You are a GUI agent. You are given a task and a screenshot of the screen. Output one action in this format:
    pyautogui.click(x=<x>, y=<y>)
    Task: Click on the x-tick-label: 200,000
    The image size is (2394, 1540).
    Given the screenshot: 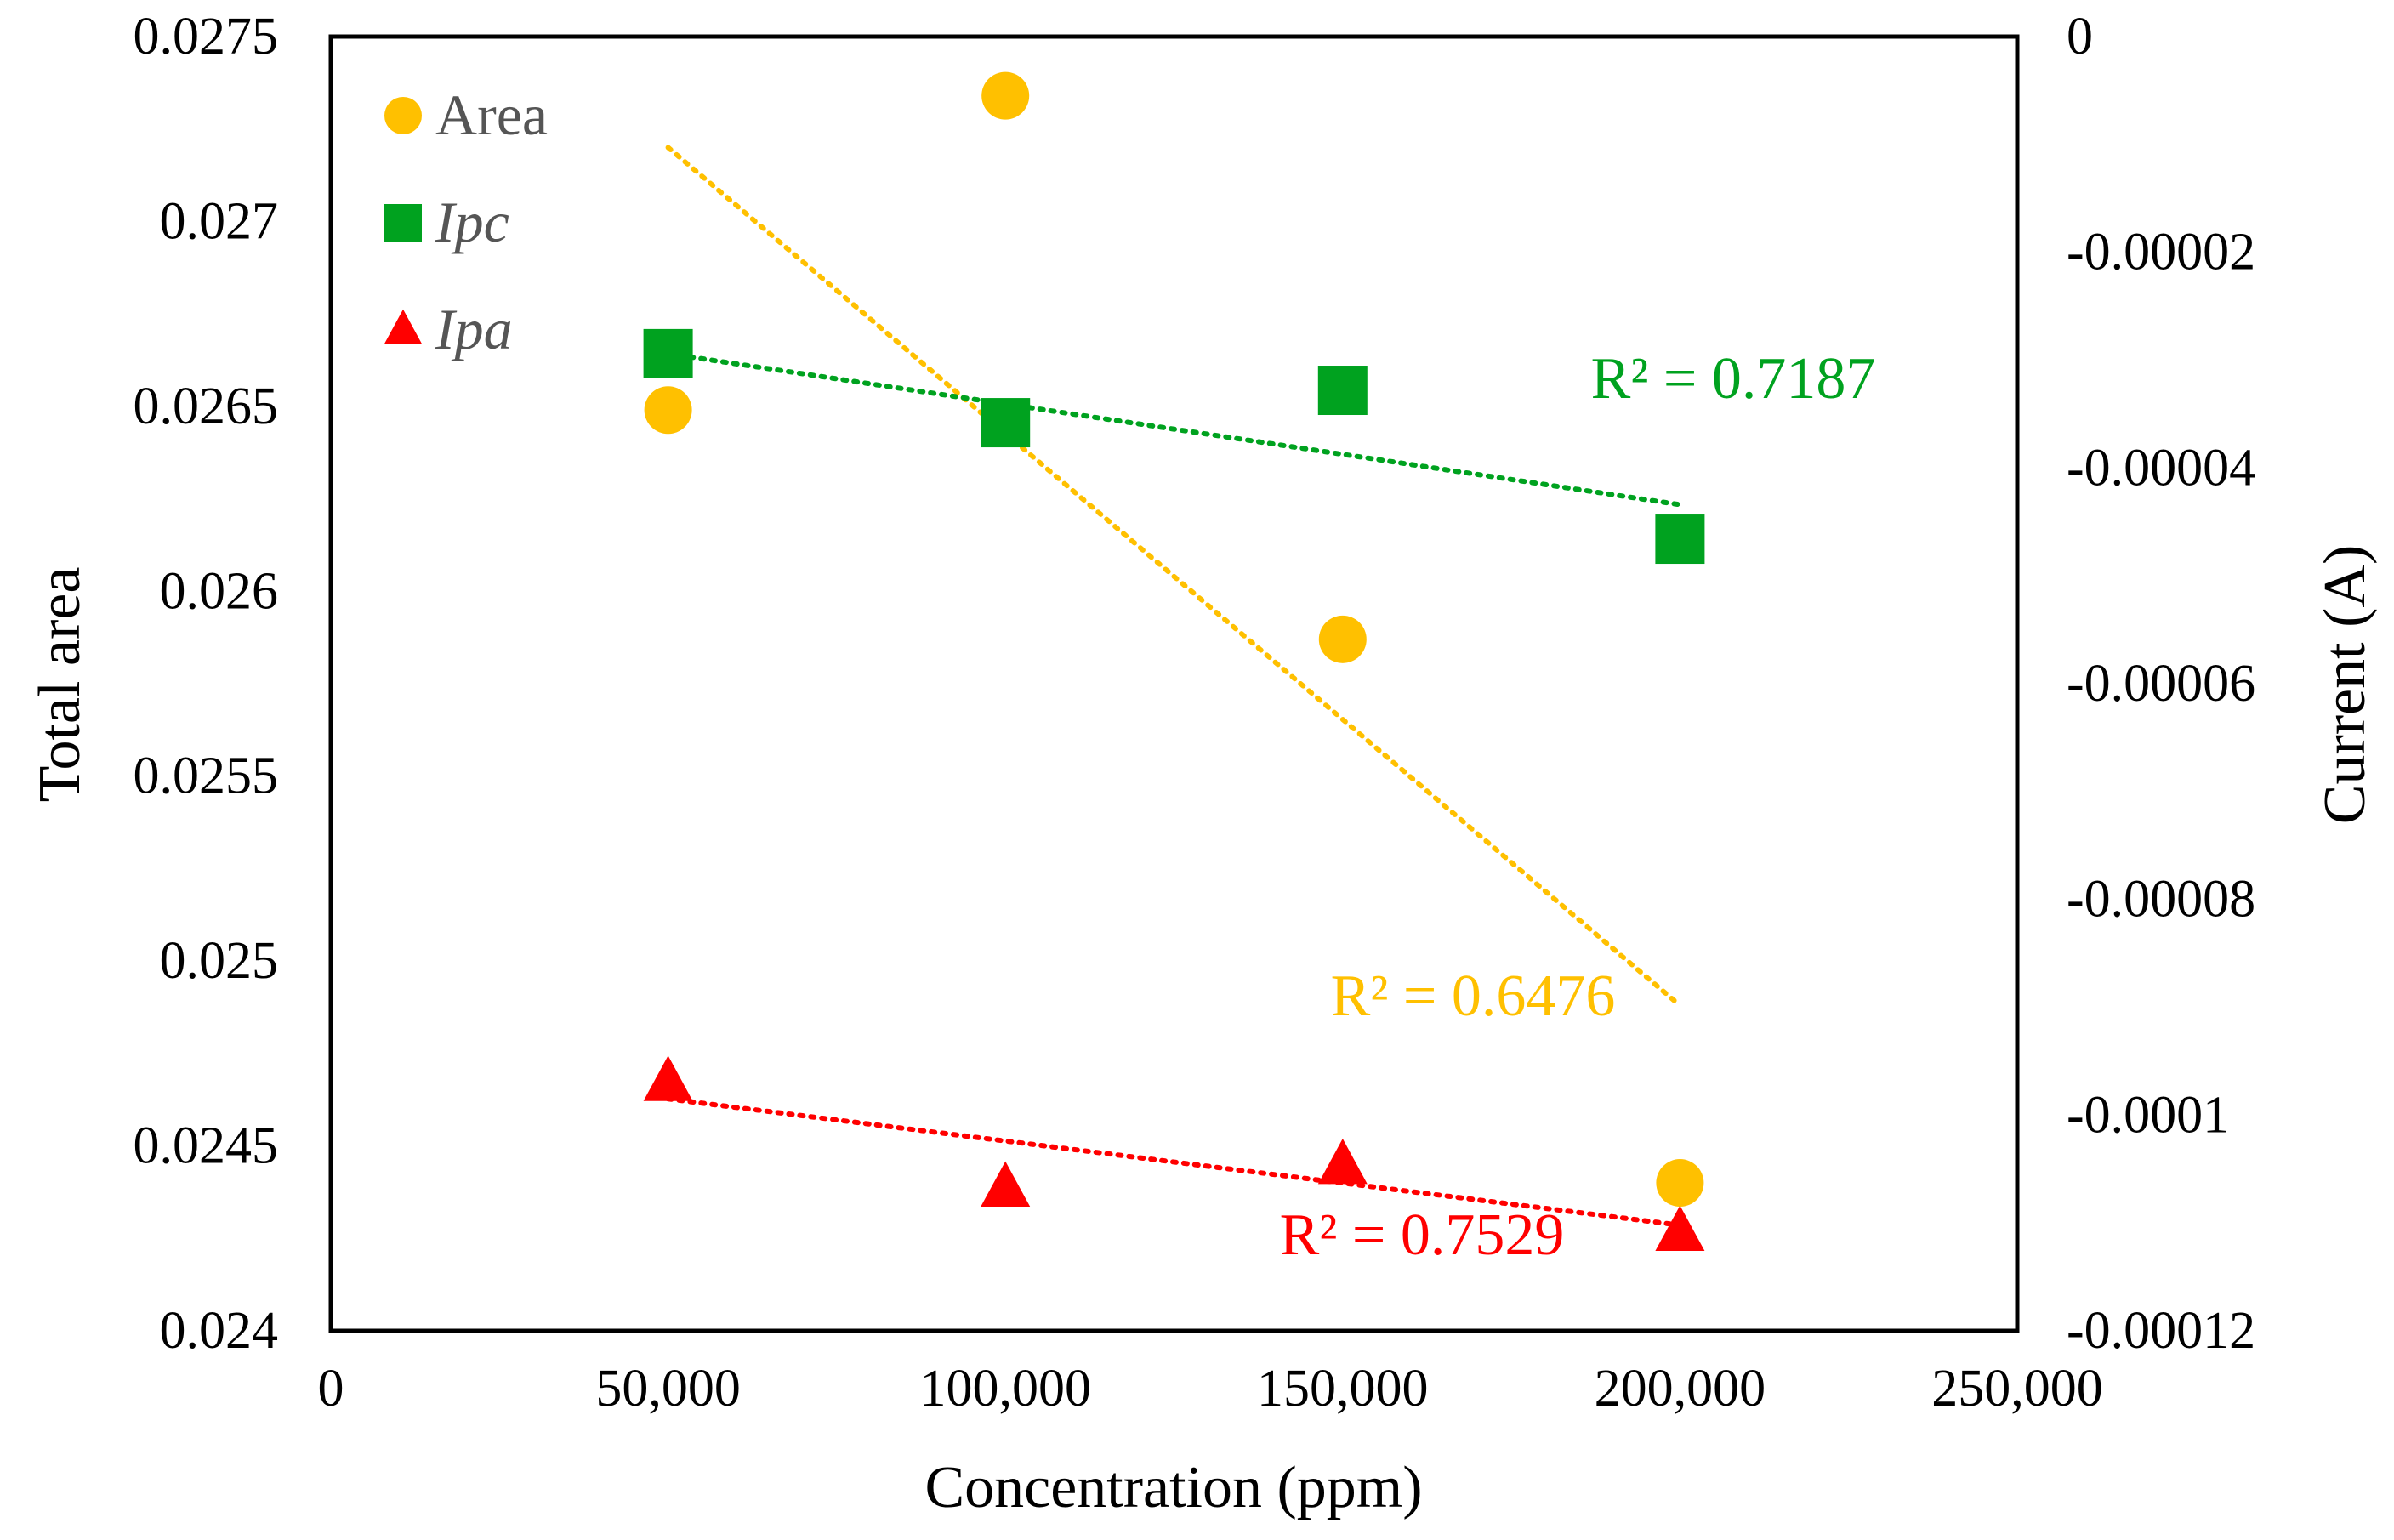 What is the action you would take?
    pyautogui.click(x=1680, y=1389)
    